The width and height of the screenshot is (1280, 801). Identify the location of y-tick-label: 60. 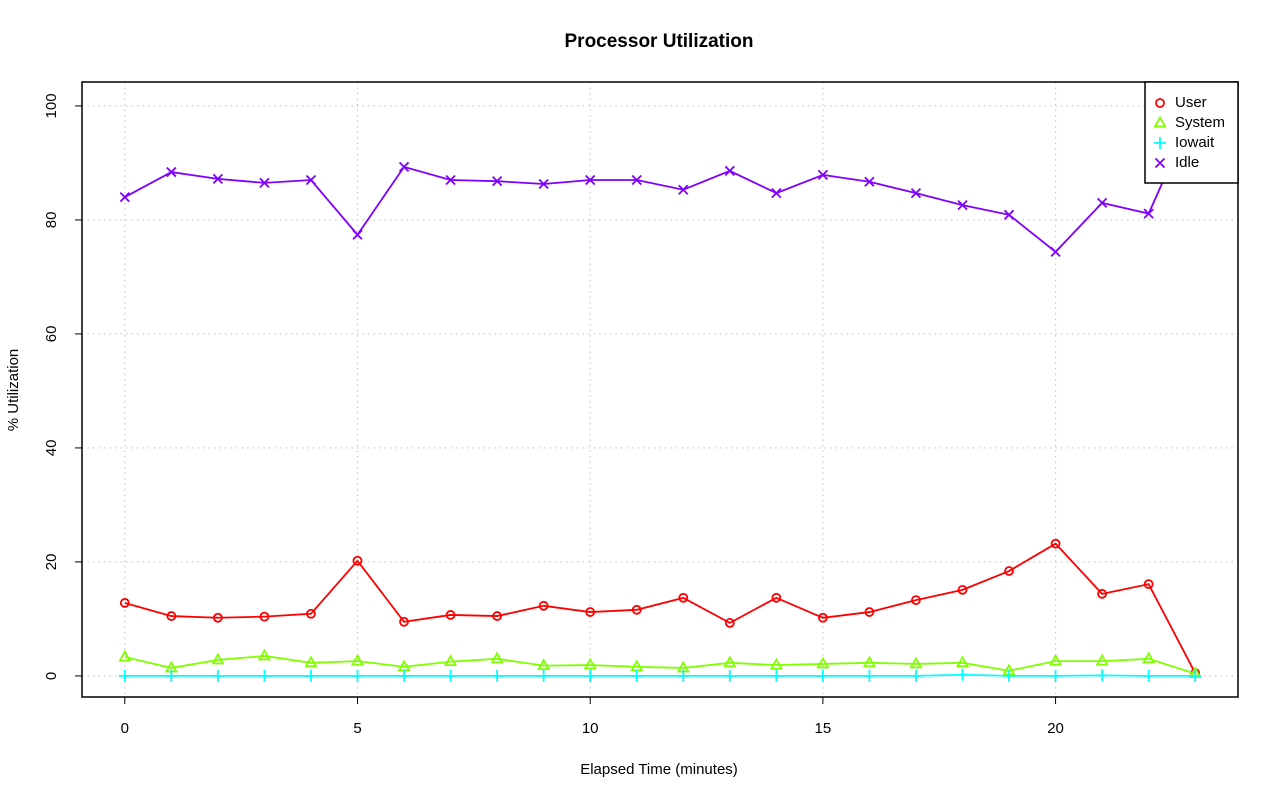
(51, 334).